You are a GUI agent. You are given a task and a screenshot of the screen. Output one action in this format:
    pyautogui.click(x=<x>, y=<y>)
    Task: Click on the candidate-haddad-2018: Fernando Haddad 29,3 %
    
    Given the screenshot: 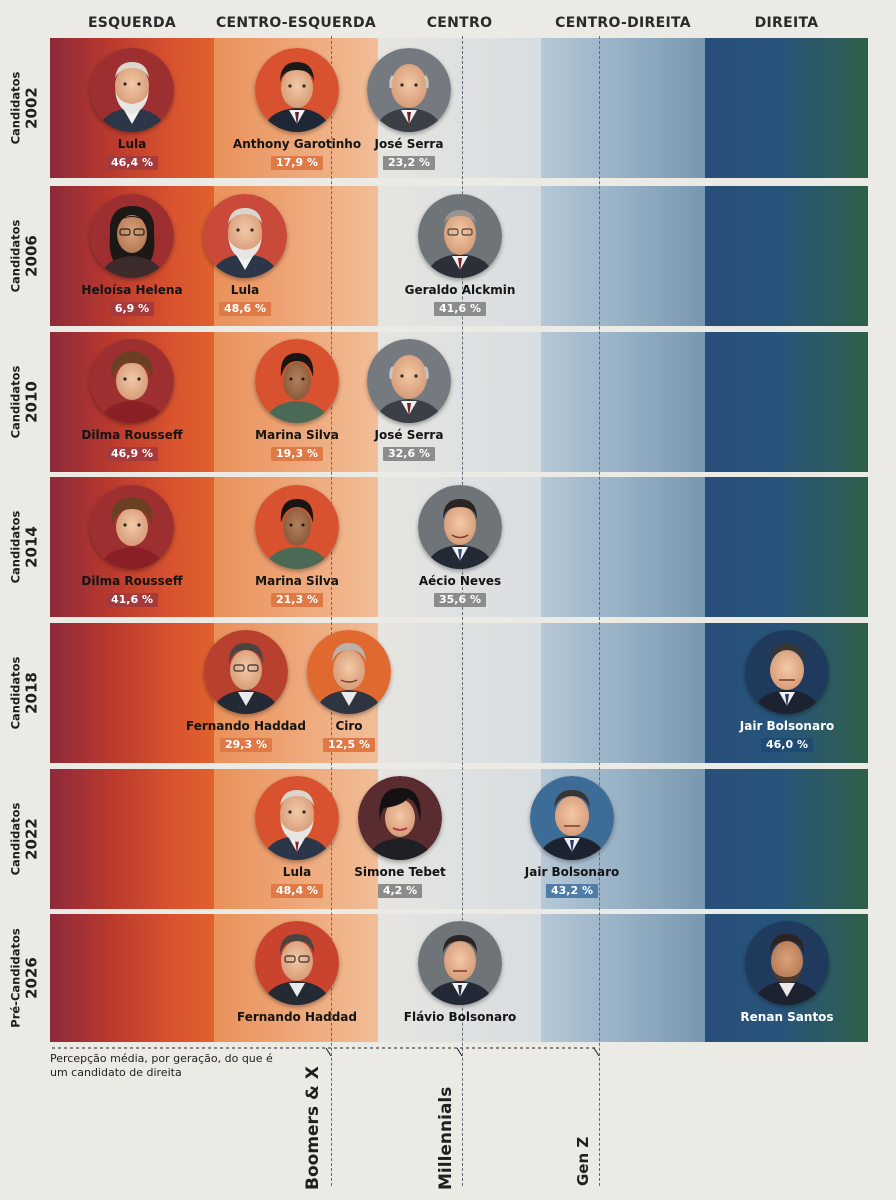 What is the action you would take?
    pyautogui.click(x=246, y=691)
    